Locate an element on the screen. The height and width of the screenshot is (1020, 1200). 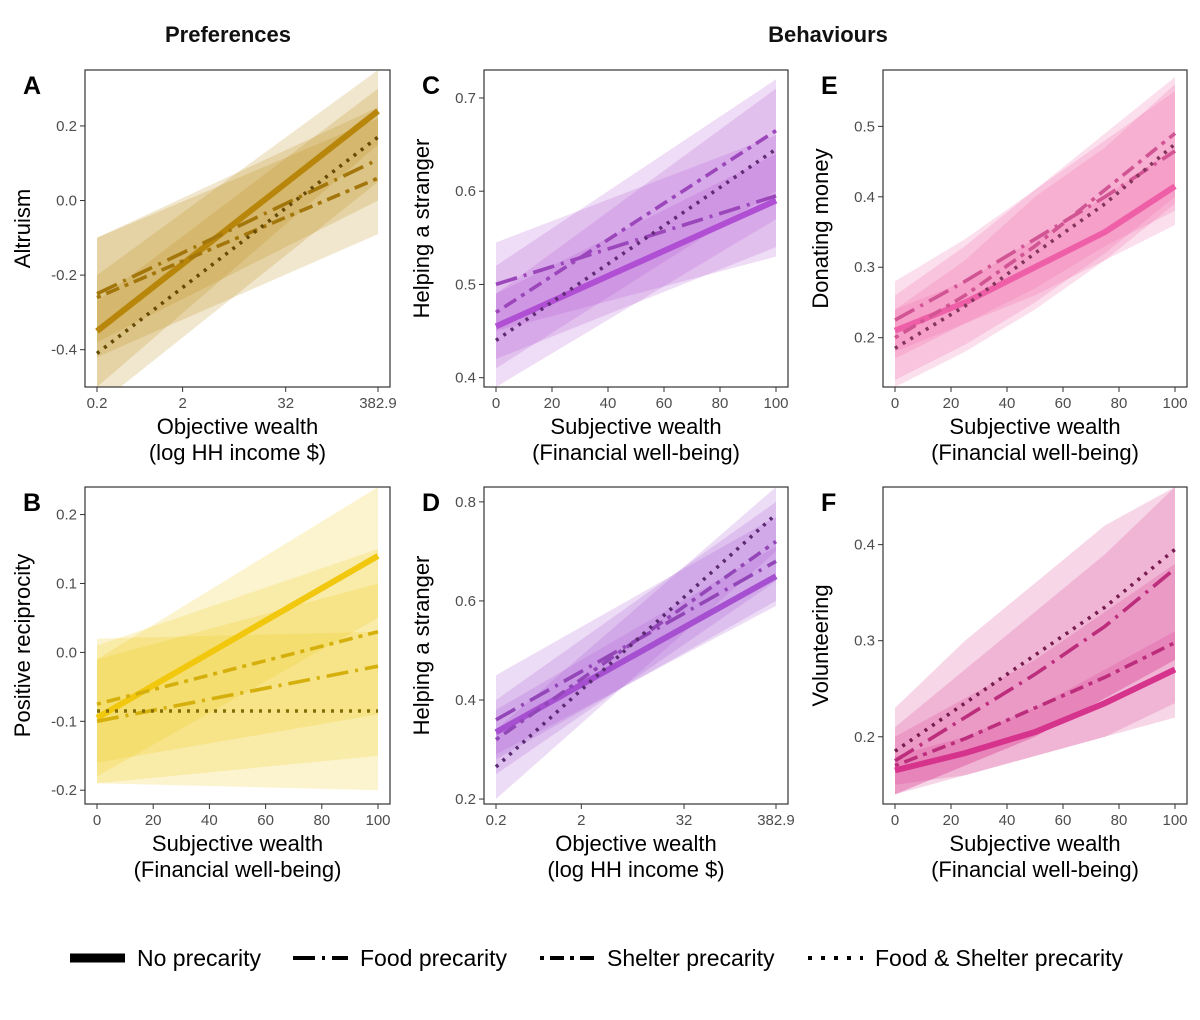
legend-label: Food & Shelter precarity is located at coordinates (999, 958).